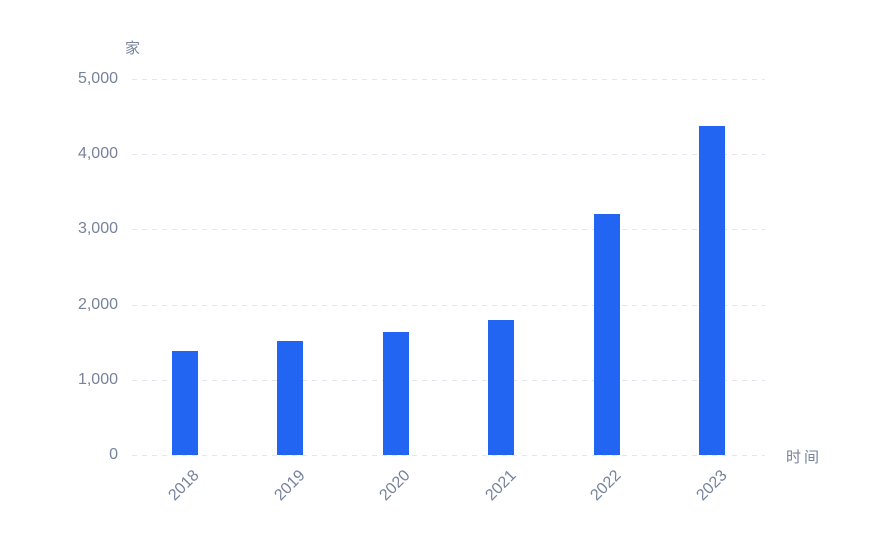 This screenshot has height=557, width=887. What do you see at coordinates (97, 154) in the screenshot?
I see `y-tick-label-4000: 4,000` at bounding box center [97, 154].